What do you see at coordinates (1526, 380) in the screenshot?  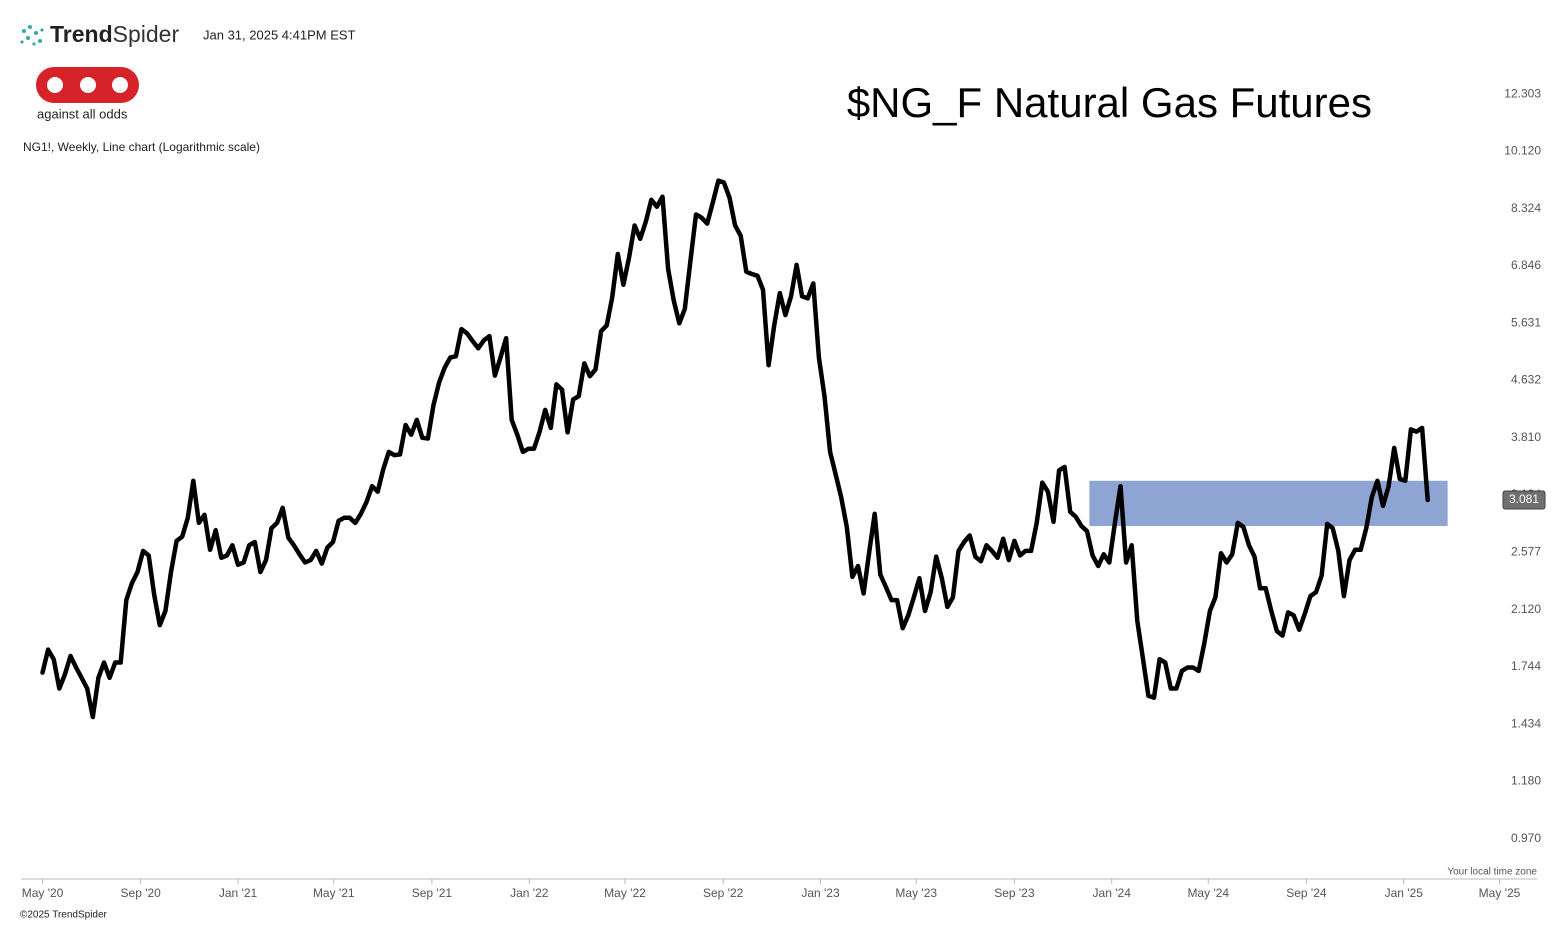 I see `y-tick-label: 4.632` at bounding box center [1526, 380].